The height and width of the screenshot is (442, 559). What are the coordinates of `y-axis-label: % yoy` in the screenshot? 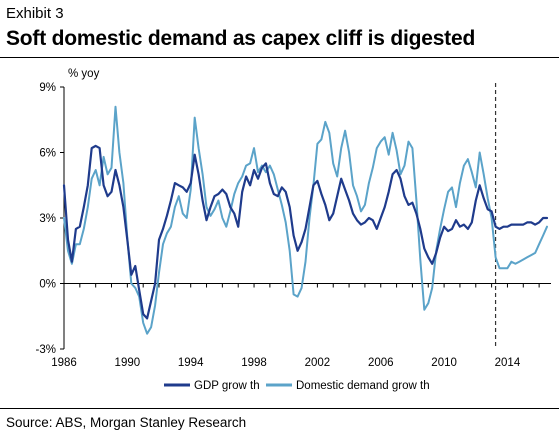 It's located at (84, 74).